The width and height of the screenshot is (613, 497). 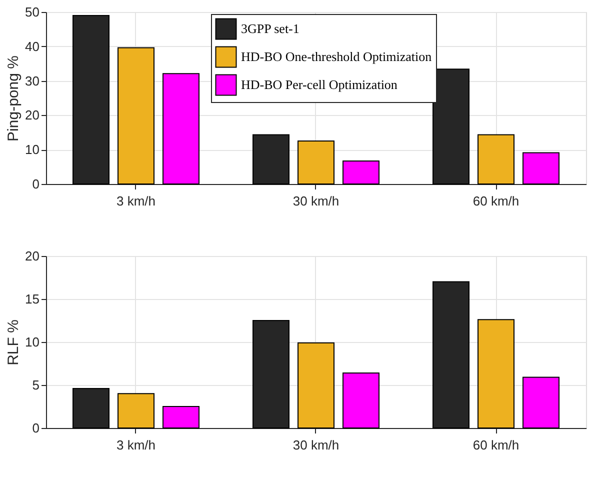 What do you see at coordinates (36, 385) in the screenshot?
I see `y-tick-label: 5` at bounding box center [36, 385].